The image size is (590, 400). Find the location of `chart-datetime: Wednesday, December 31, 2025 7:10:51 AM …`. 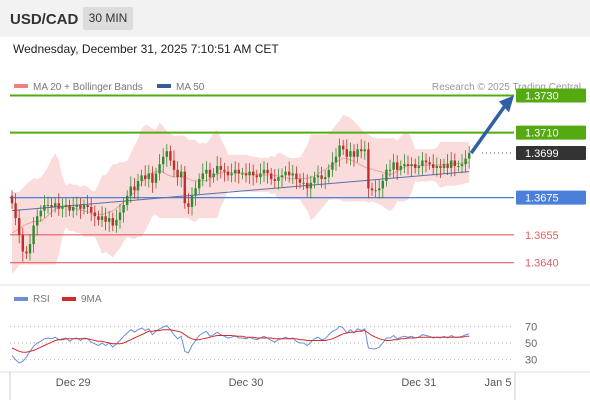

chart-datetime: Wednesday, December 31, 2025 7:10:51 AM … is located at coordinates (146, 49).